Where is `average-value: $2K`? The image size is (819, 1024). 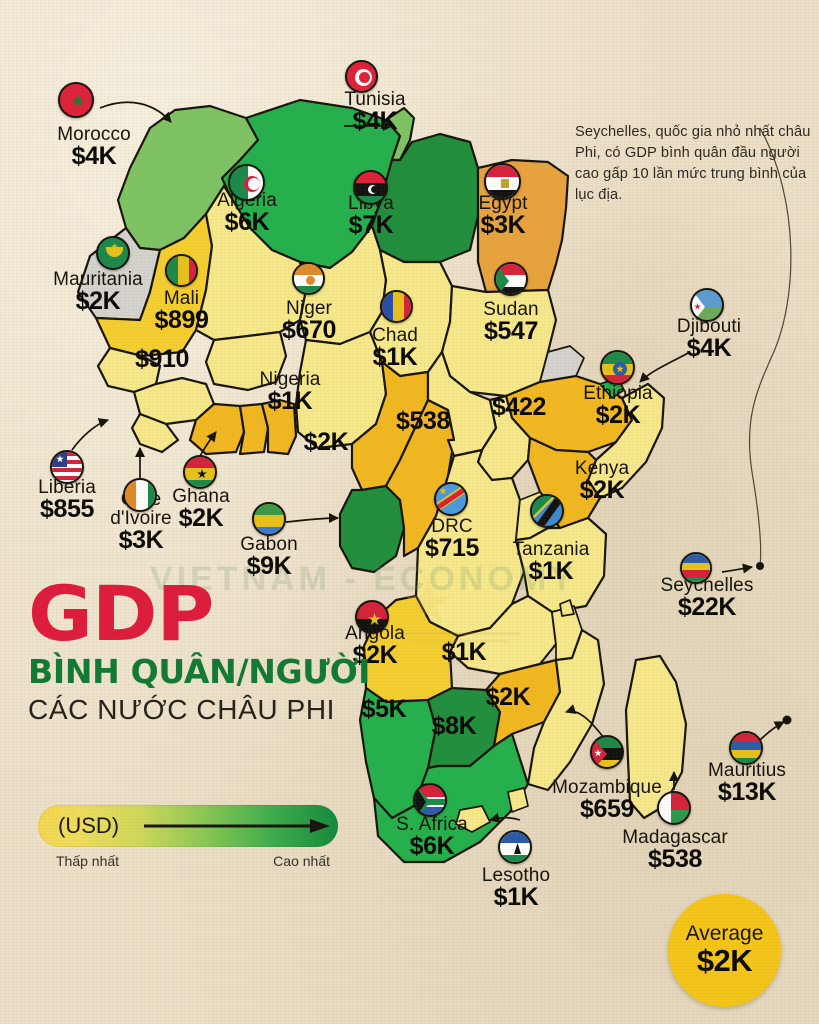
average-value: $2K is located at coordinates (724, 960).